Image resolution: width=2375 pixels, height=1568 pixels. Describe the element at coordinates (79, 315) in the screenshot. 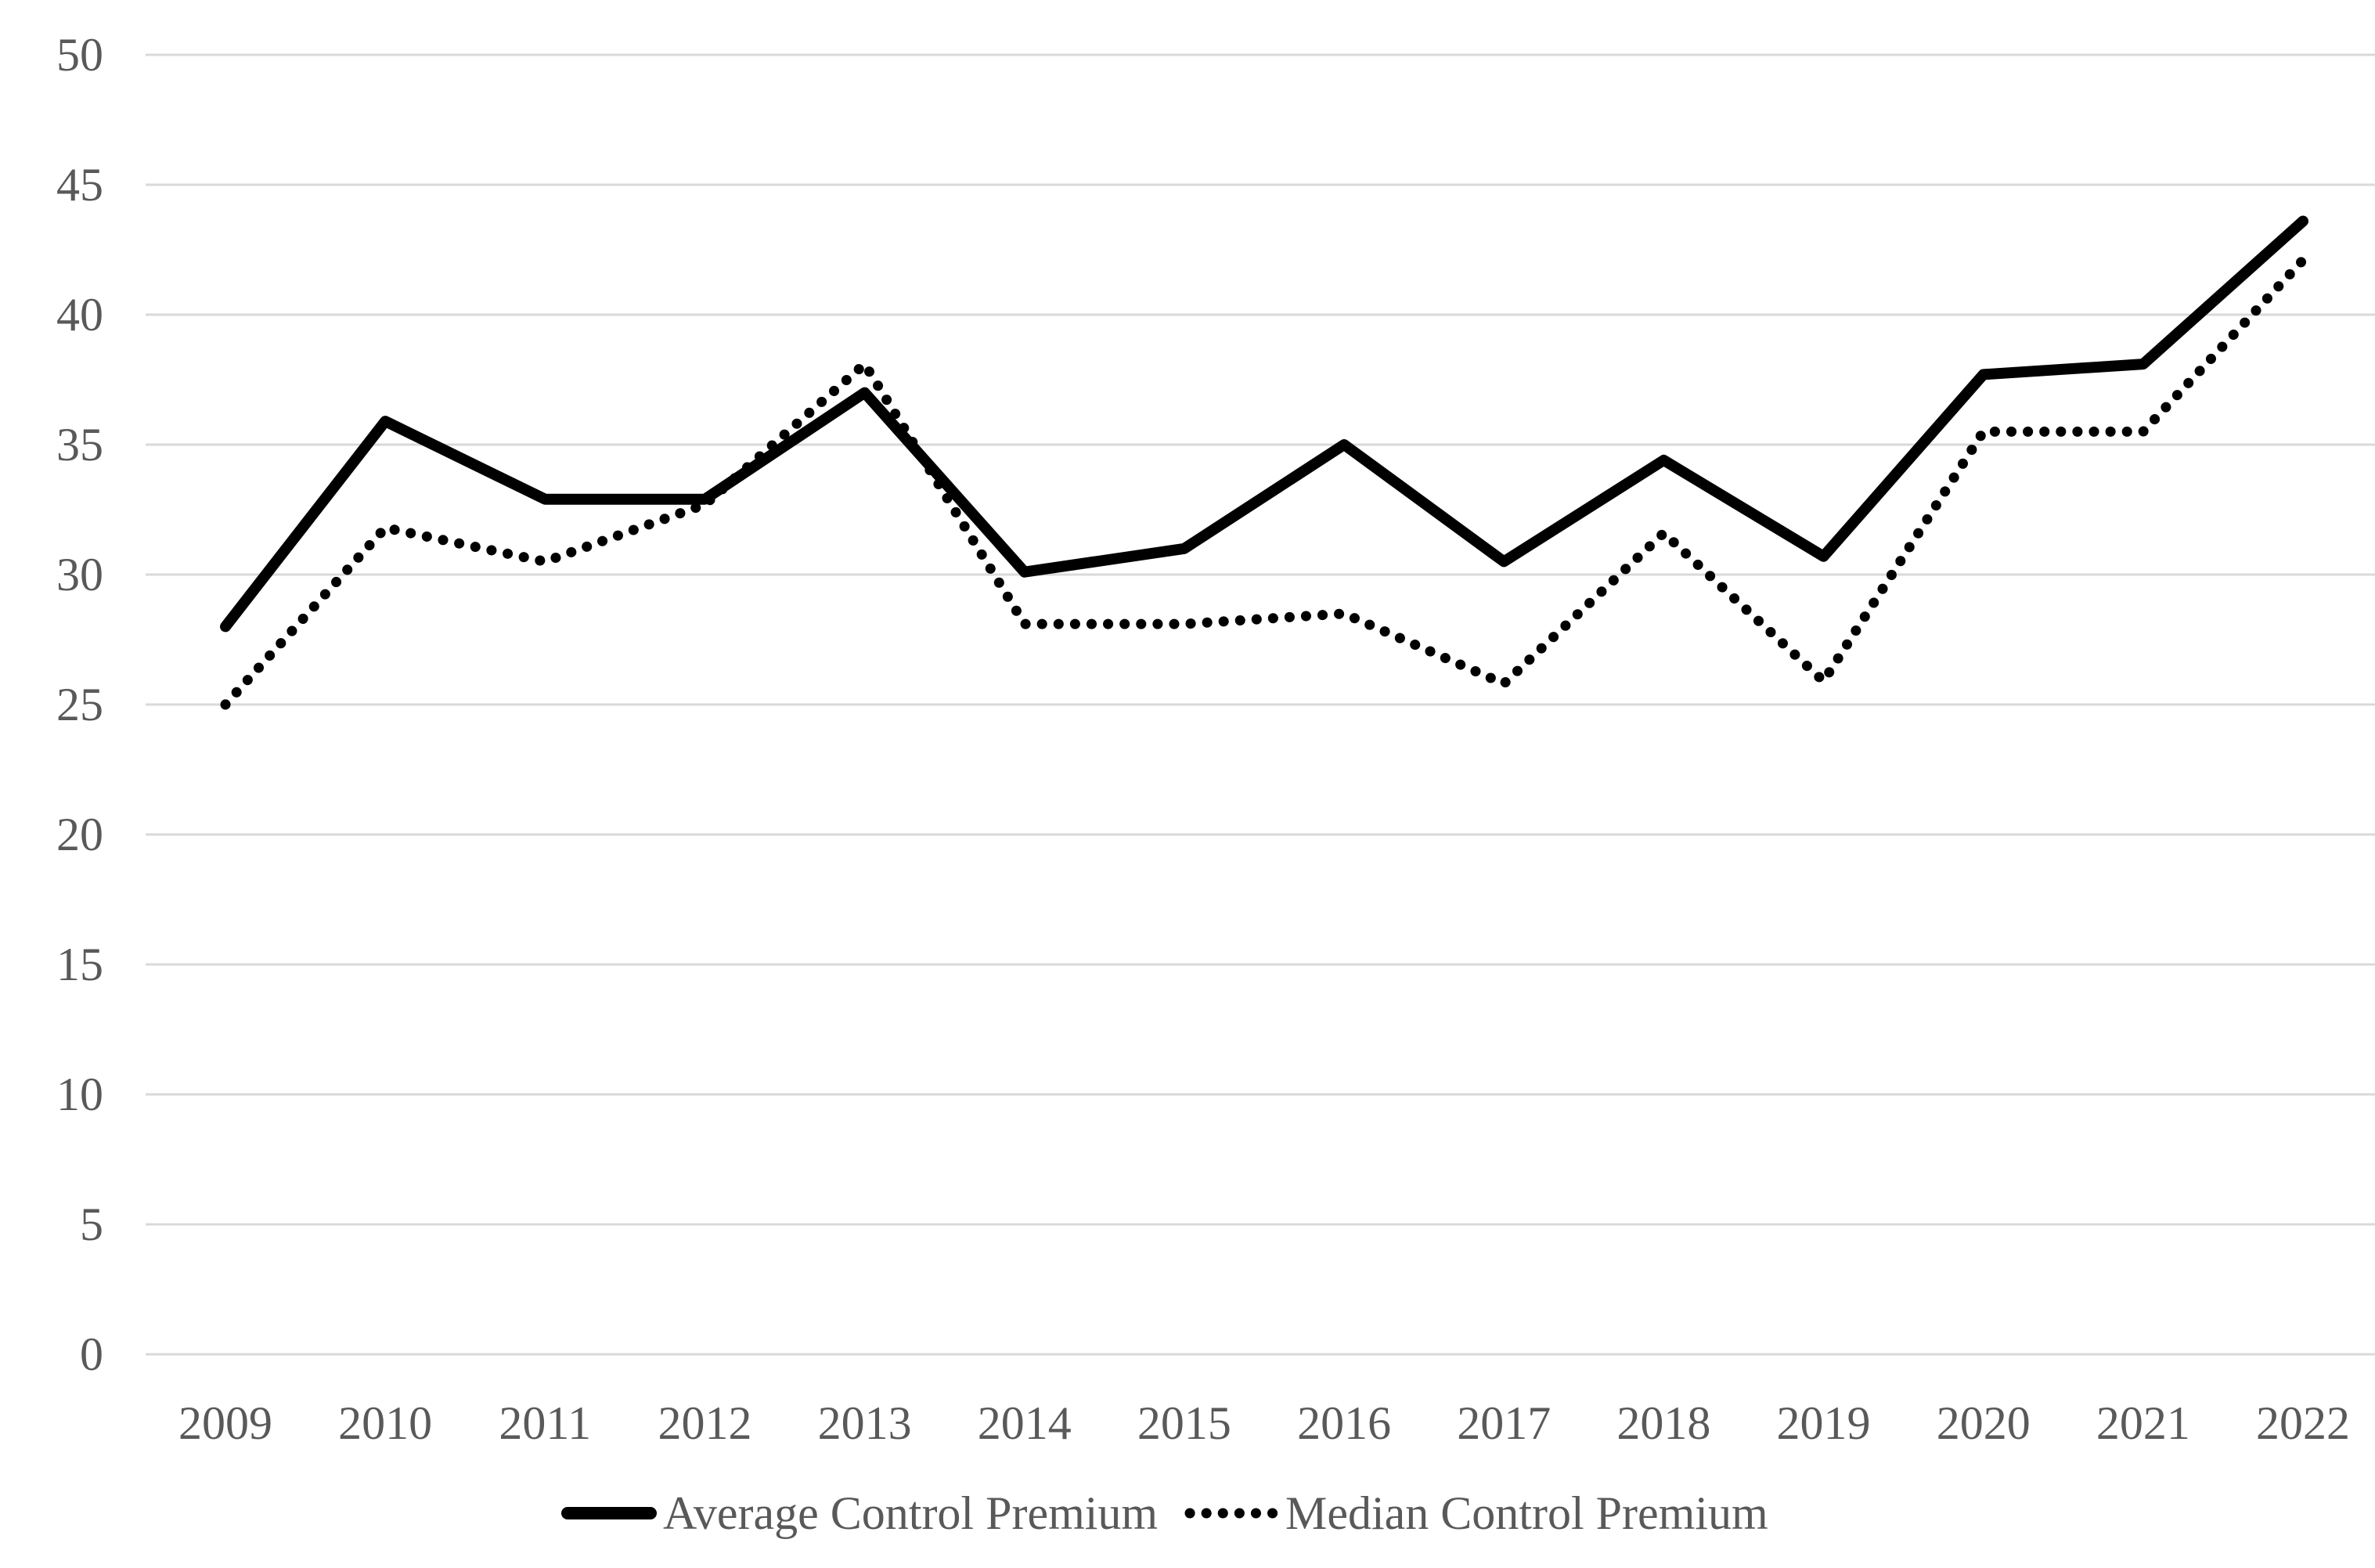

I see `y-axis-tick-label: 40` at that location.